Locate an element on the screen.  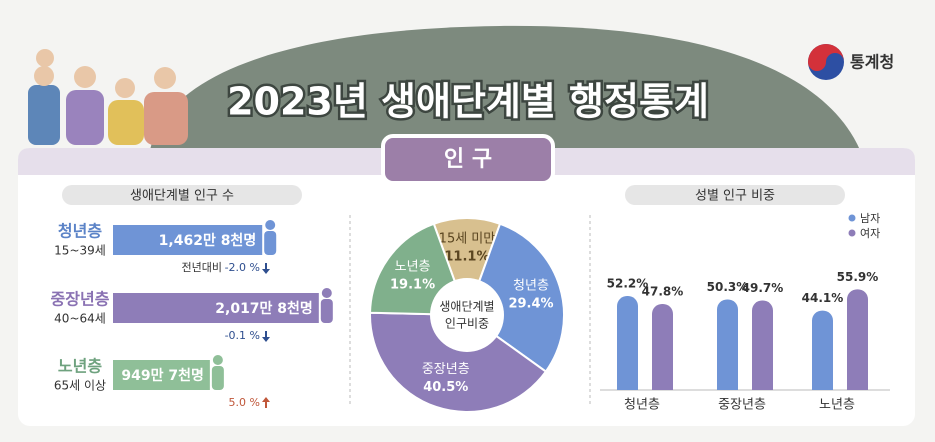
family-illustration is located at coordinates (108, 97).